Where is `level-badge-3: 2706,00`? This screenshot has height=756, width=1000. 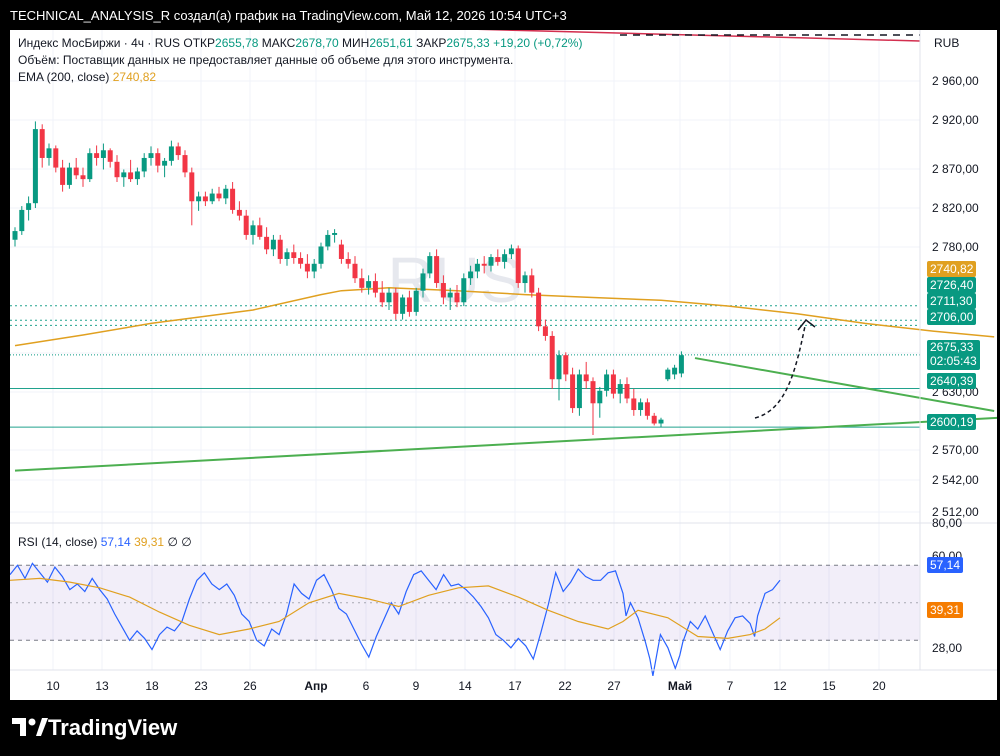
level-badge-3: 2706,00 is located at coordinates (952, 317).